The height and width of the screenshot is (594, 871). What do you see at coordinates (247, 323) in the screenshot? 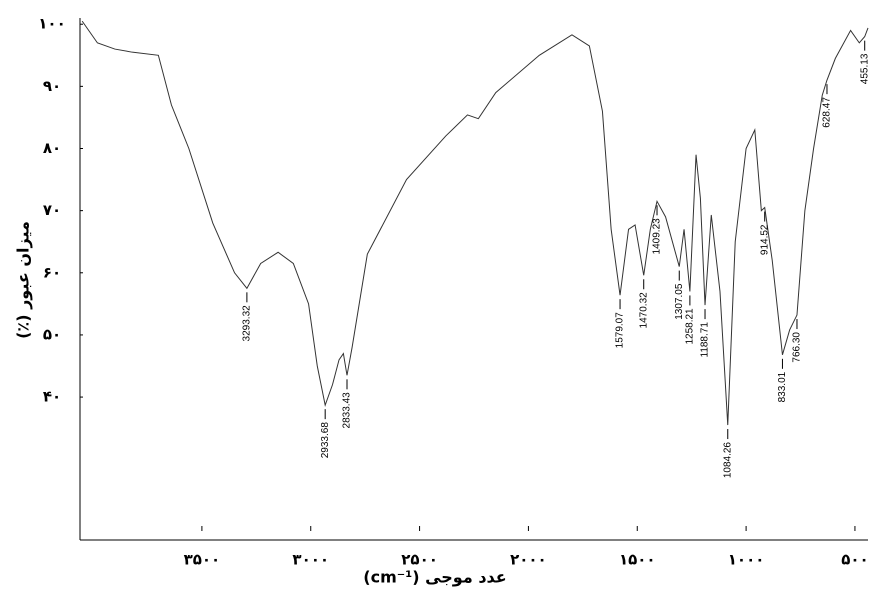
I see `peak-label: 3293.32` at bounding box center [247, 323].